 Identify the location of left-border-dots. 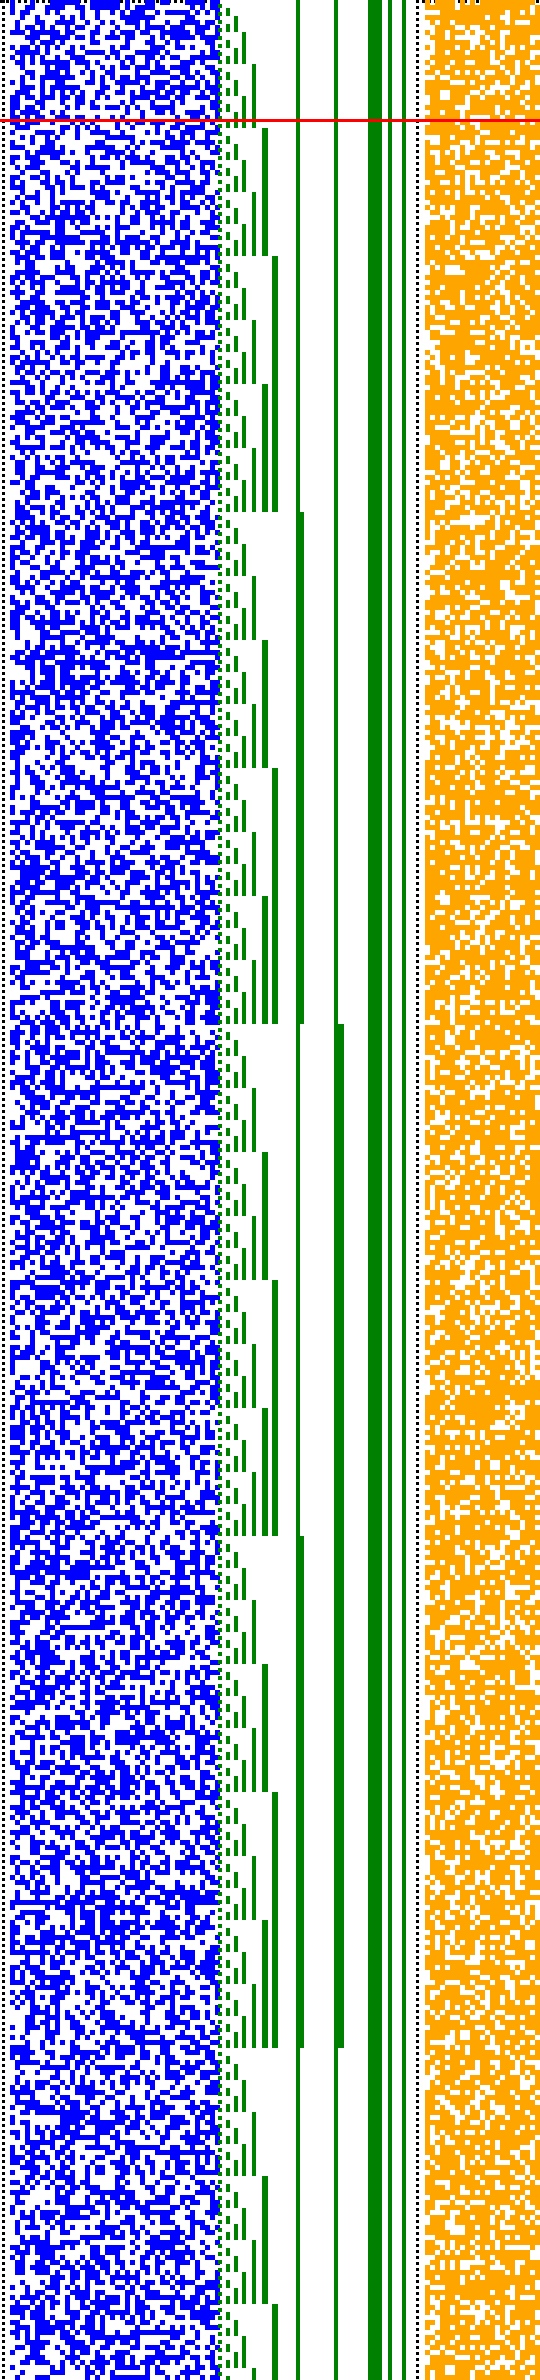
(3, 1189).